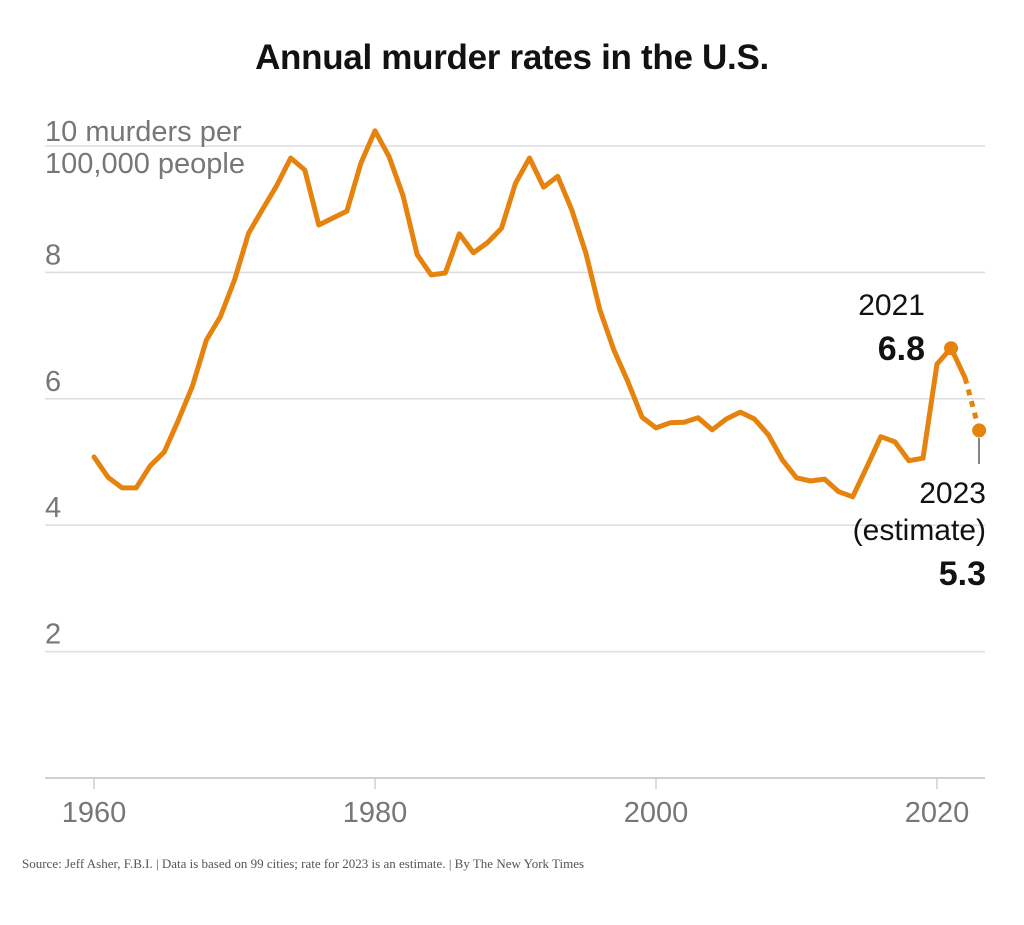 Image resolution: width=1024 pixels, height=925 pixels. I want to click on y-tick-label: 6, so click(53, 382).